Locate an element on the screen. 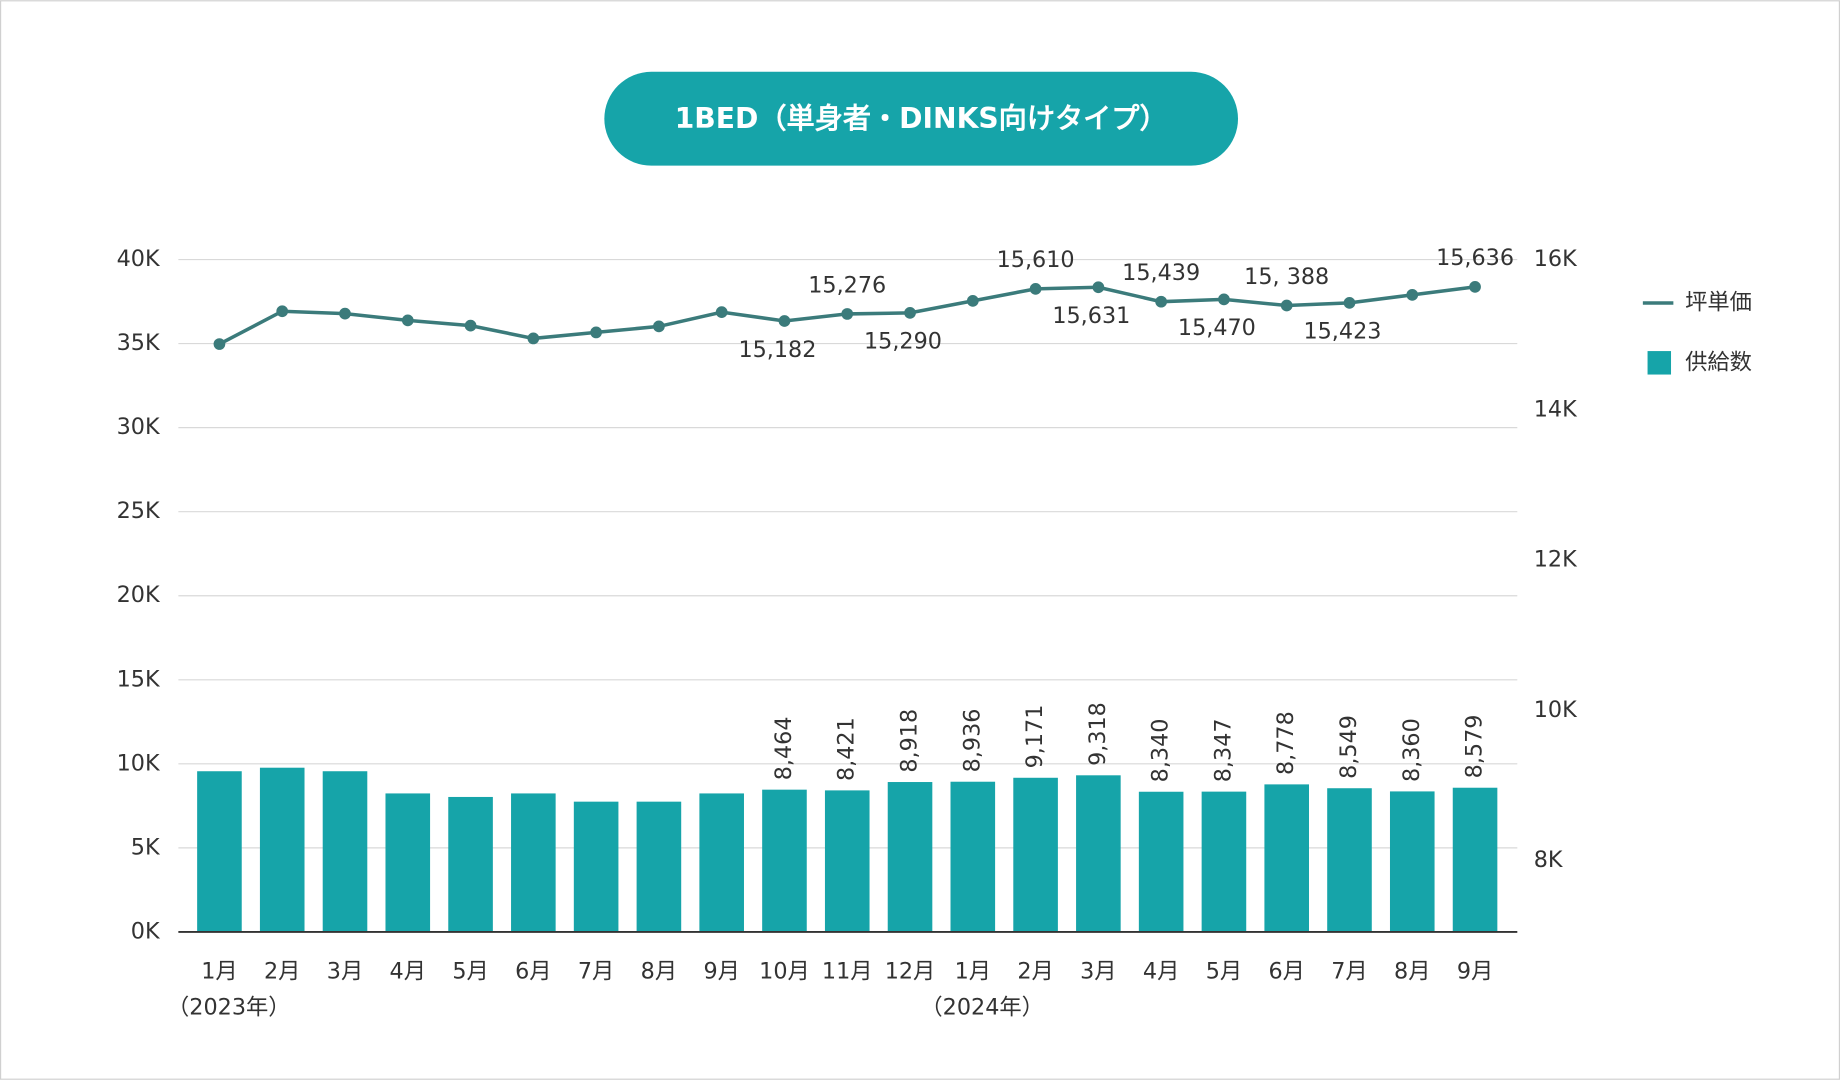 The height and width of the screenshot is (1080, 1840). bar-value-label: 9,318 is located at coordinates (1098, 734).